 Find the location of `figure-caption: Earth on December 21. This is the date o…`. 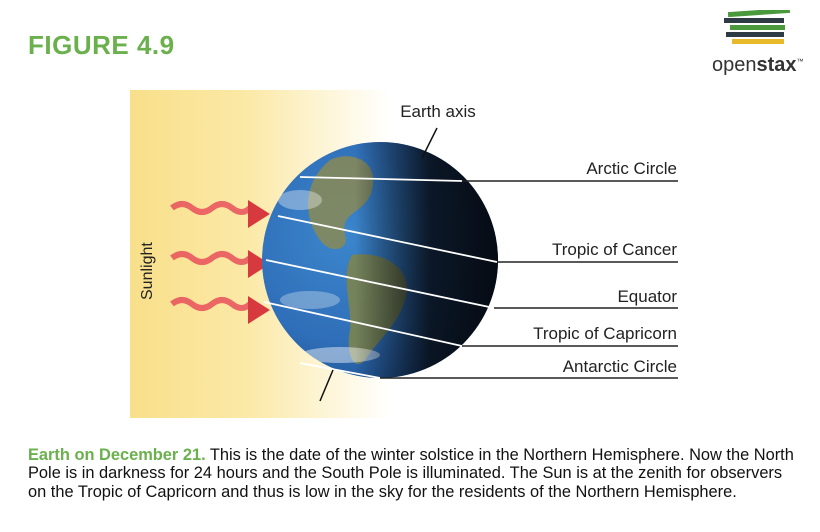

figure-caption: Earth on December 21. This is the date o… is located at coordinates (413, 473).